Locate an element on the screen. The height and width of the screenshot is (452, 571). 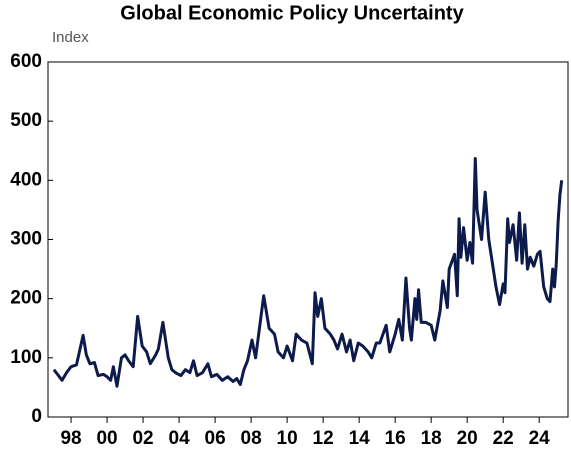
y-tick-label: 600 is located at coordinates (26, 61).